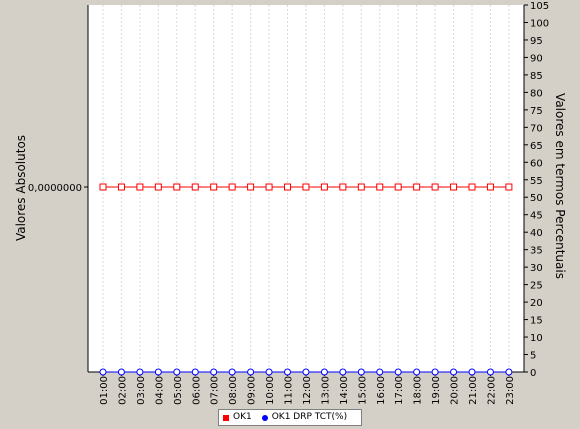 The width and height of the screenshot is (580, 429). I want to click on x-tick-label: 19:00, so click(436, 390).